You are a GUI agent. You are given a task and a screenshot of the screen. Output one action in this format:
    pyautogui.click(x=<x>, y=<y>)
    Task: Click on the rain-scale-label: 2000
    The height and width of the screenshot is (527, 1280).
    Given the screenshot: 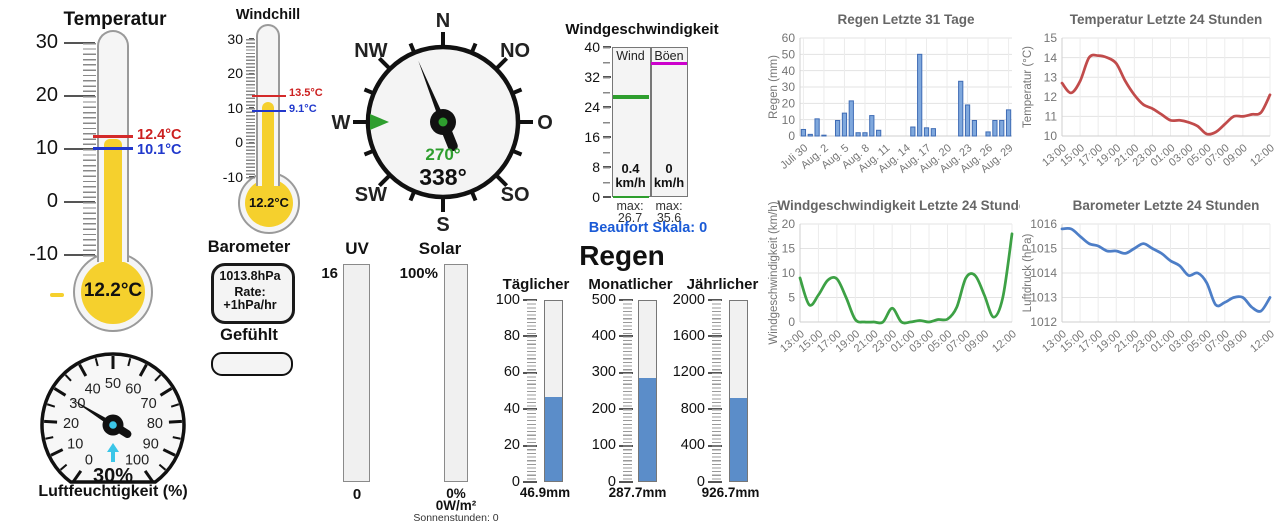 What is the action you would take?
    pyautogui.click(x=688, y=299)
    